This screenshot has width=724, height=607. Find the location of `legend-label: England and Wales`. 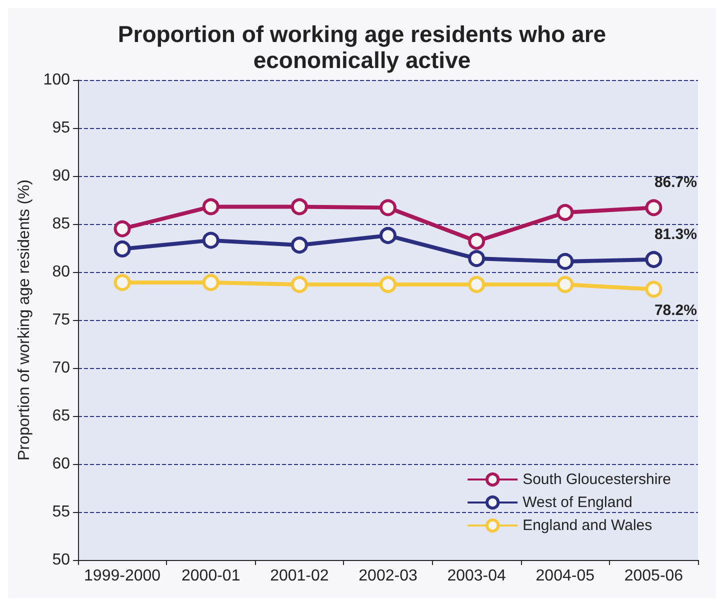

legend-label: England and Wales is located at coordinates (587, 525).